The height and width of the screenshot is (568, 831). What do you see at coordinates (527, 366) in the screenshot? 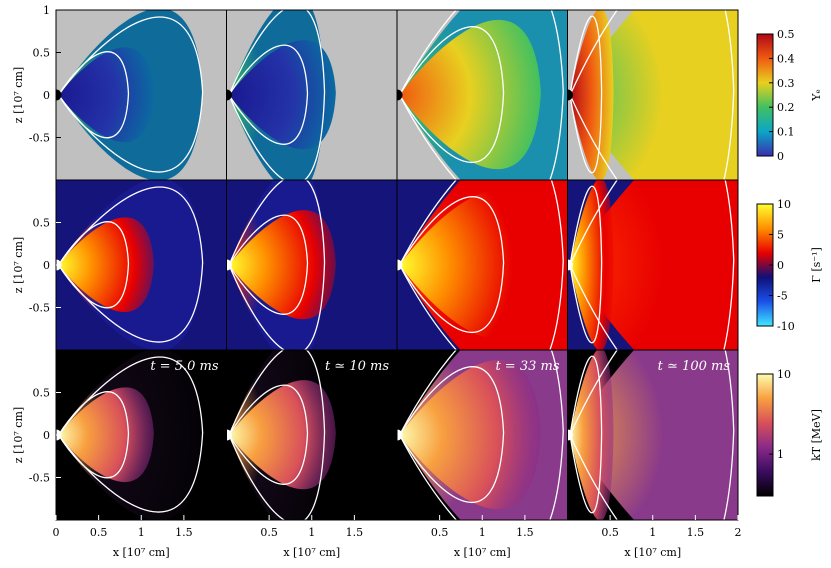
I see `time-label: t = 33 ms` at bounding box center [527, 366].